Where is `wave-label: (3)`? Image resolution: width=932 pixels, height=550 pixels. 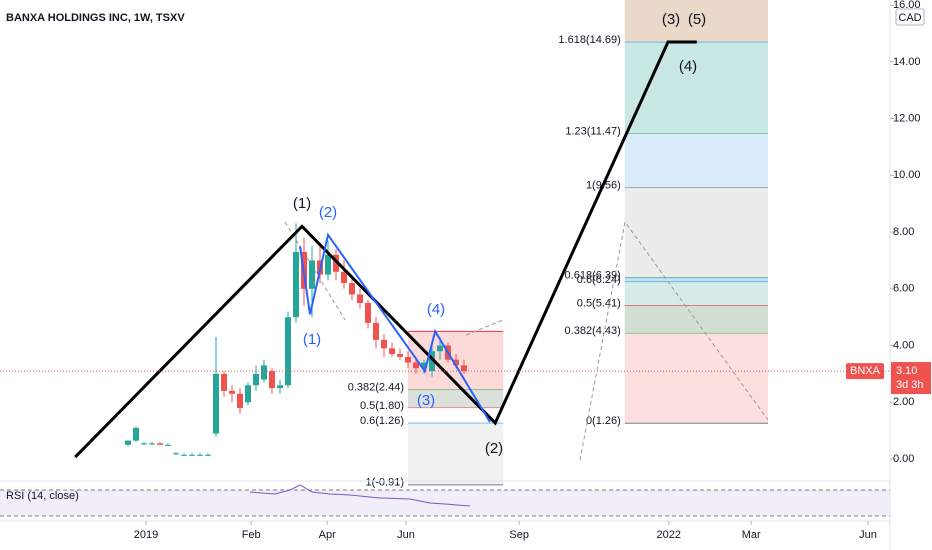 wave-label: (3) is located at coordinates (671, 19).